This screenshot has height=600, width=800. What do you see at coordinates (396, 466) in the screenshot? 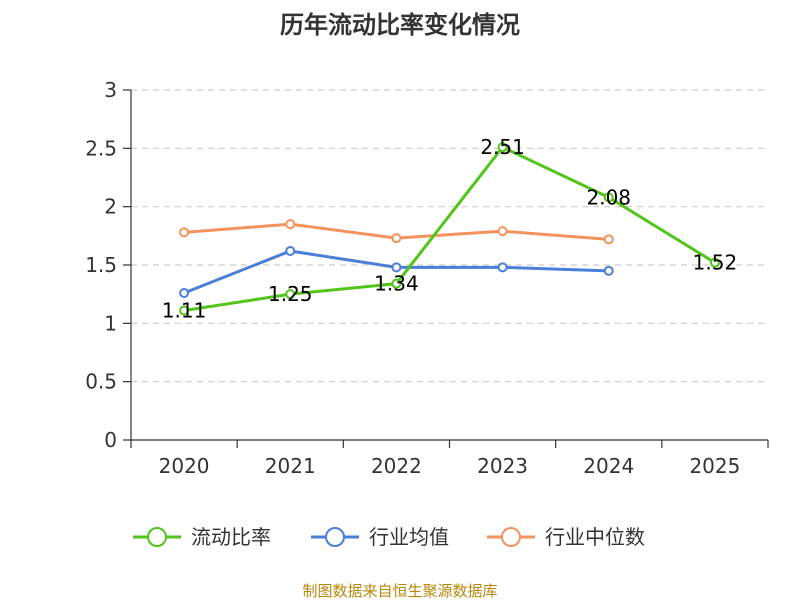
I see `x-tick-label: 2022` at bounding box center [396, 466].